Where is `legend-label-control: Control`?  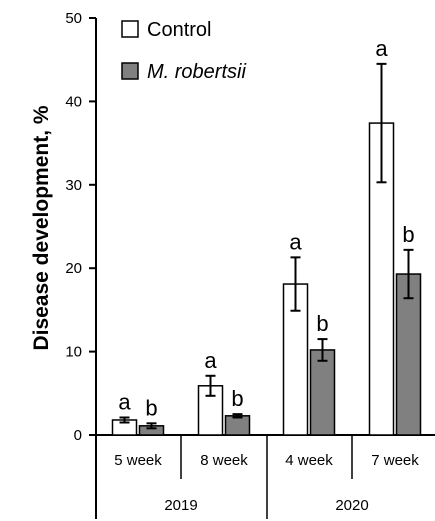
legend-label-control: Control is located at coordinates (179, 30).